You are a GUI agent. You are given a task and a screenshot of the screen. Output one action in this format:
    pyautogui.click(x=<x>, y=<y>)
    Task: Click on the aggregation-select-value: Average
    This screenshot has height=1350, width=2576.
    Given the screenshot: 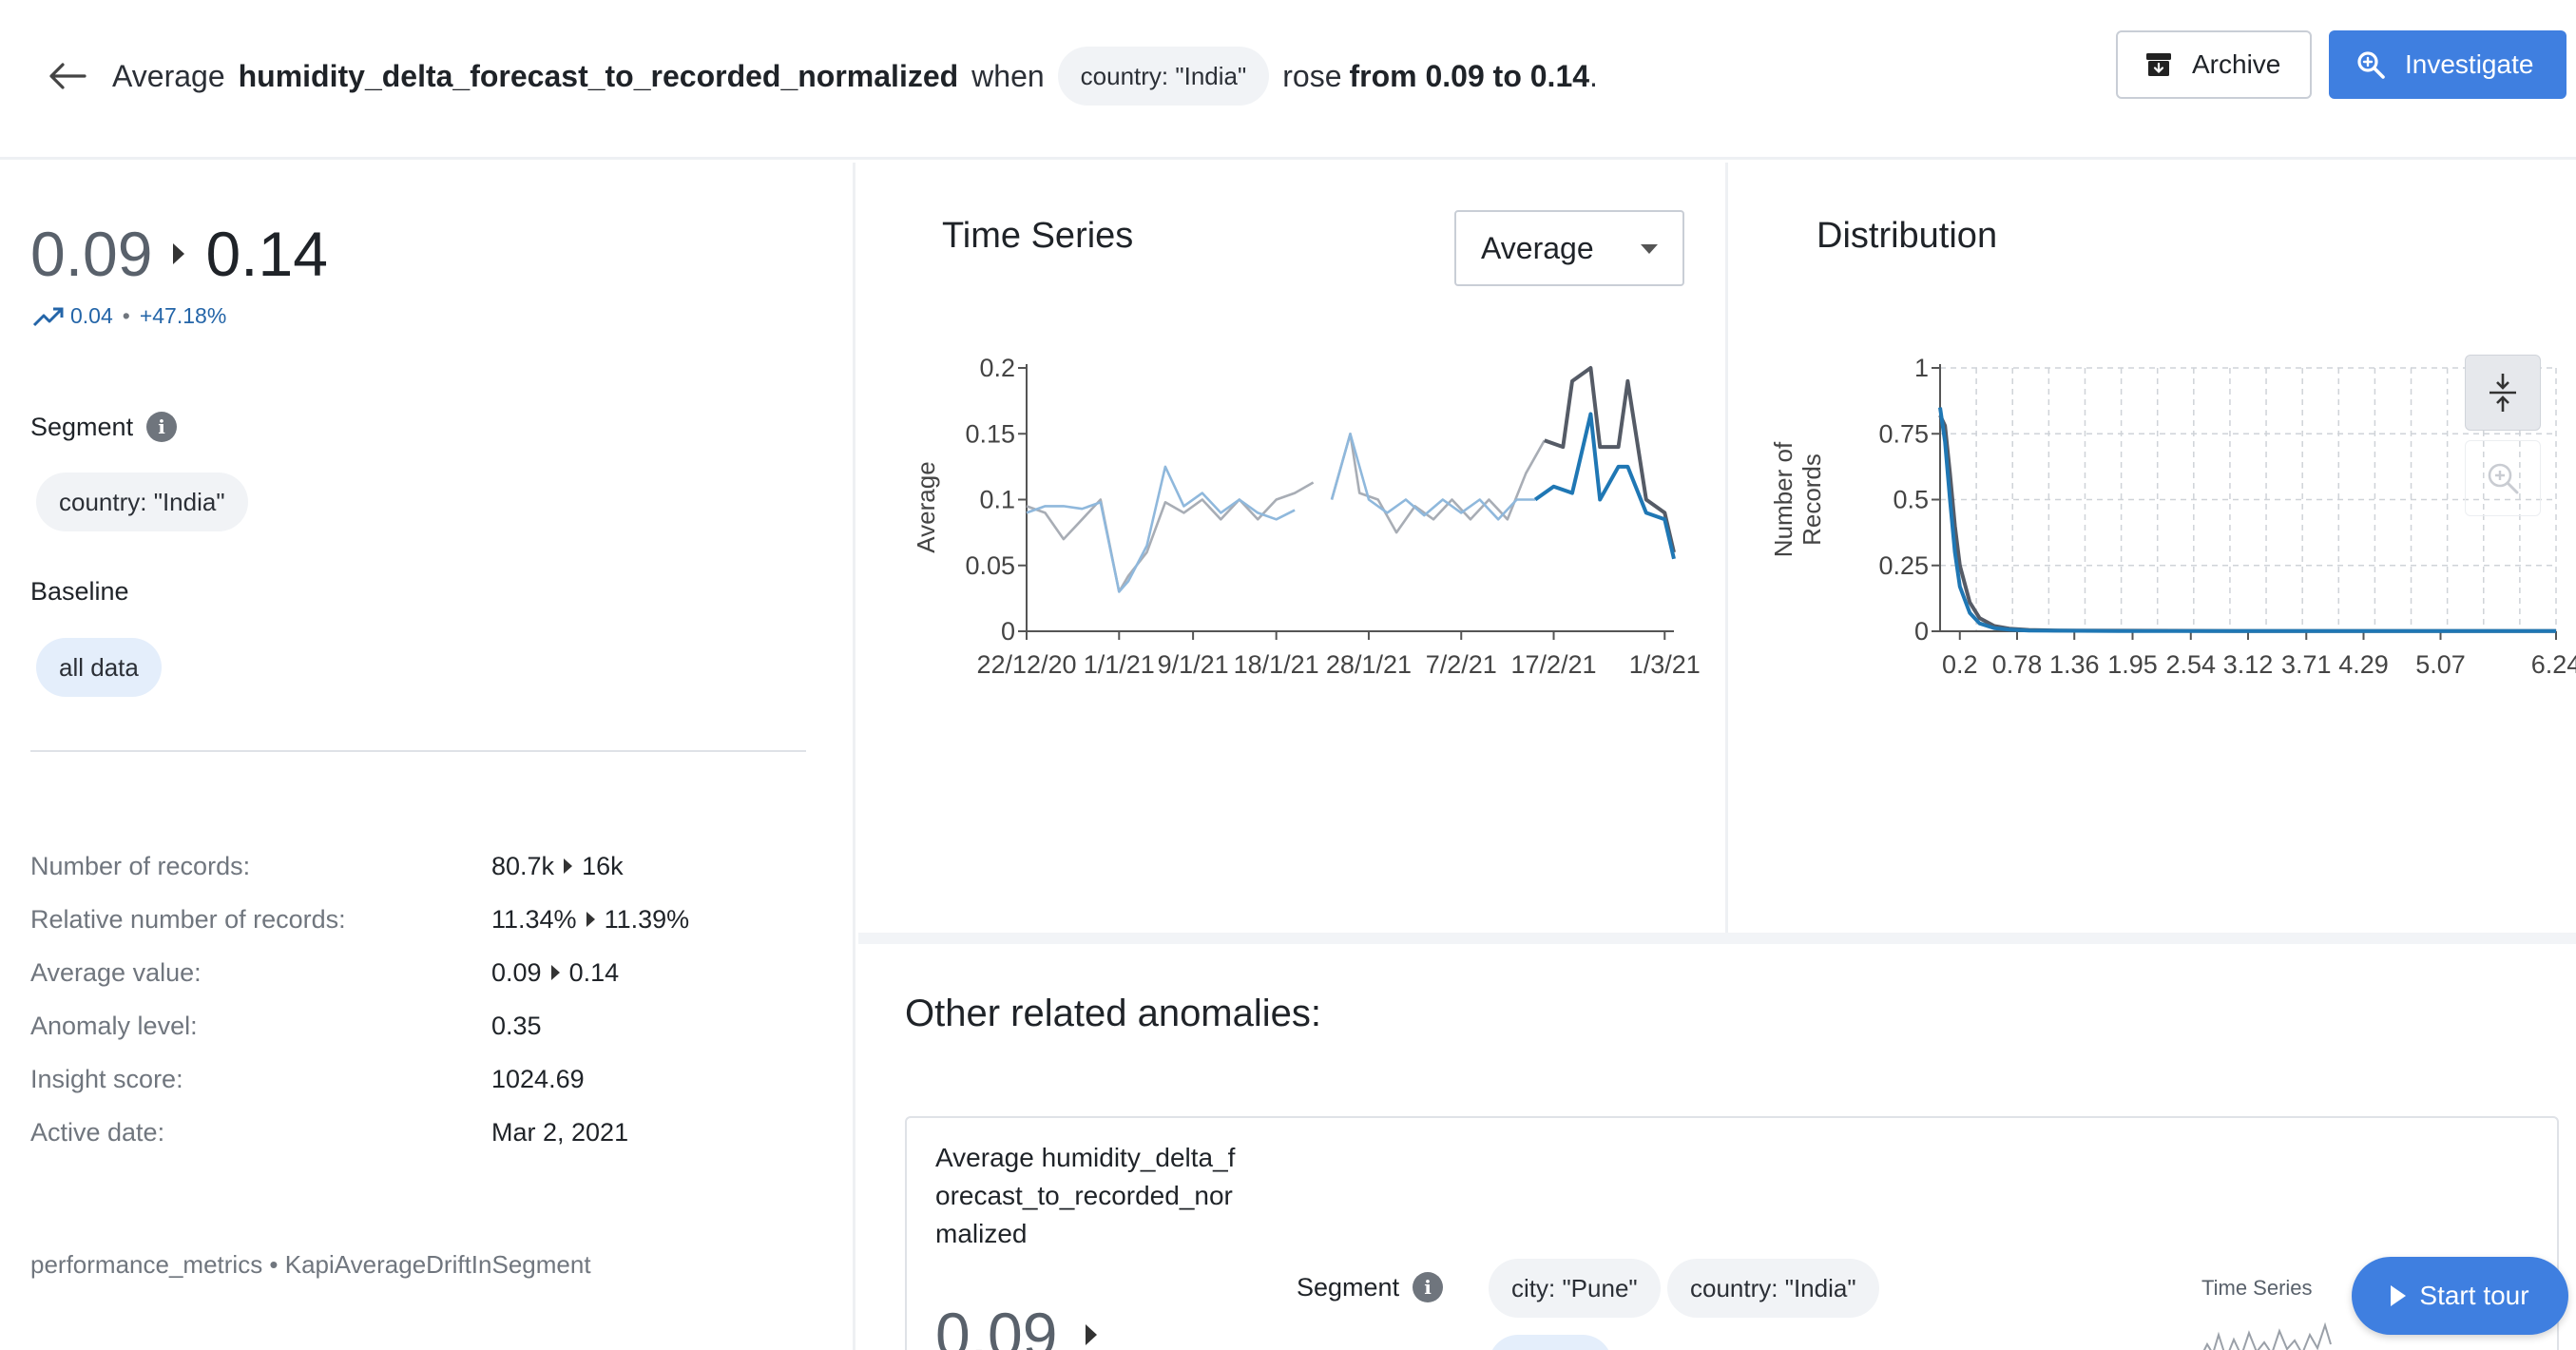 What is the action you would take?
    pyautogui.click(x=1537, y=247)
    